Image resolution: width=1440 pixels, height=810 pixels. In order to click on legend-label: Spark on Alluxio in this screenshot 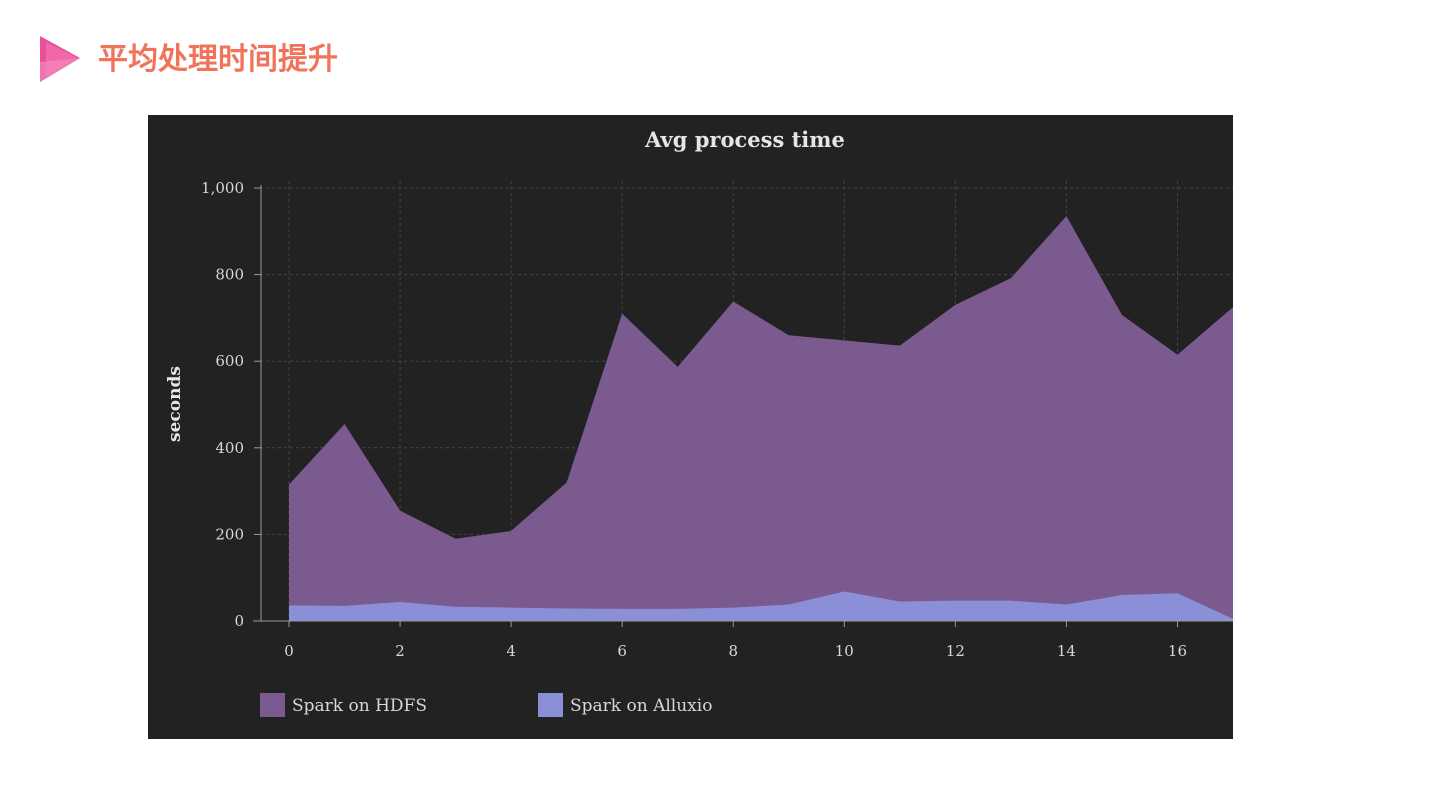, I will do `click(641, 706)`.